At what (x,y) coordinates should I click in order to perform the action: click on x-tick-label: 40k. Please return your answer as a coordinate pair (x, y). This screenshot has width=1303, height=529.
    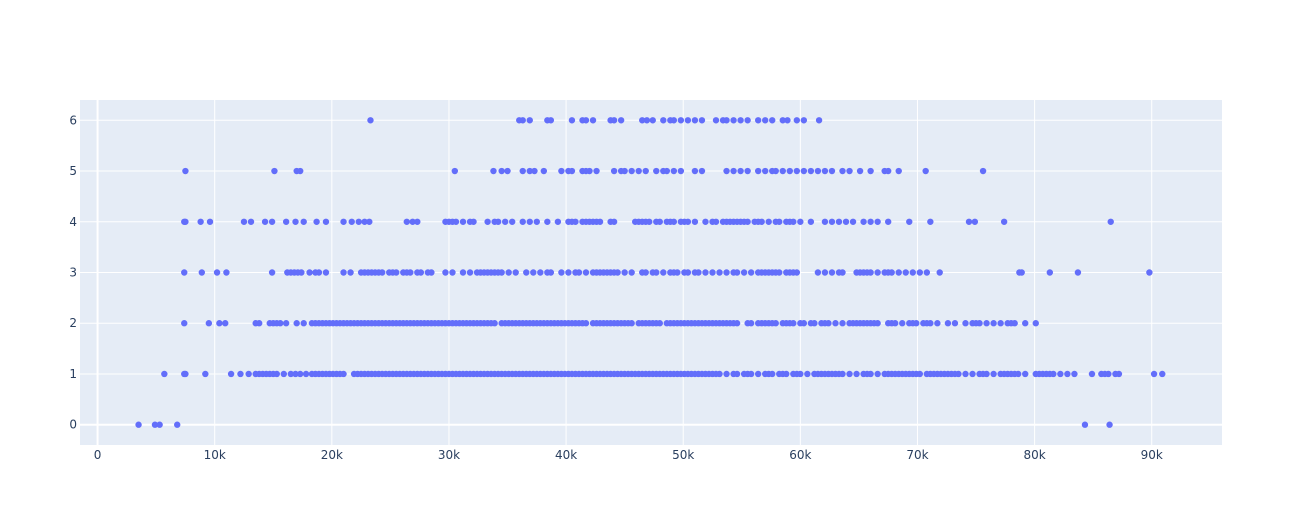
    Looking at the image, I should click on (566, 455).